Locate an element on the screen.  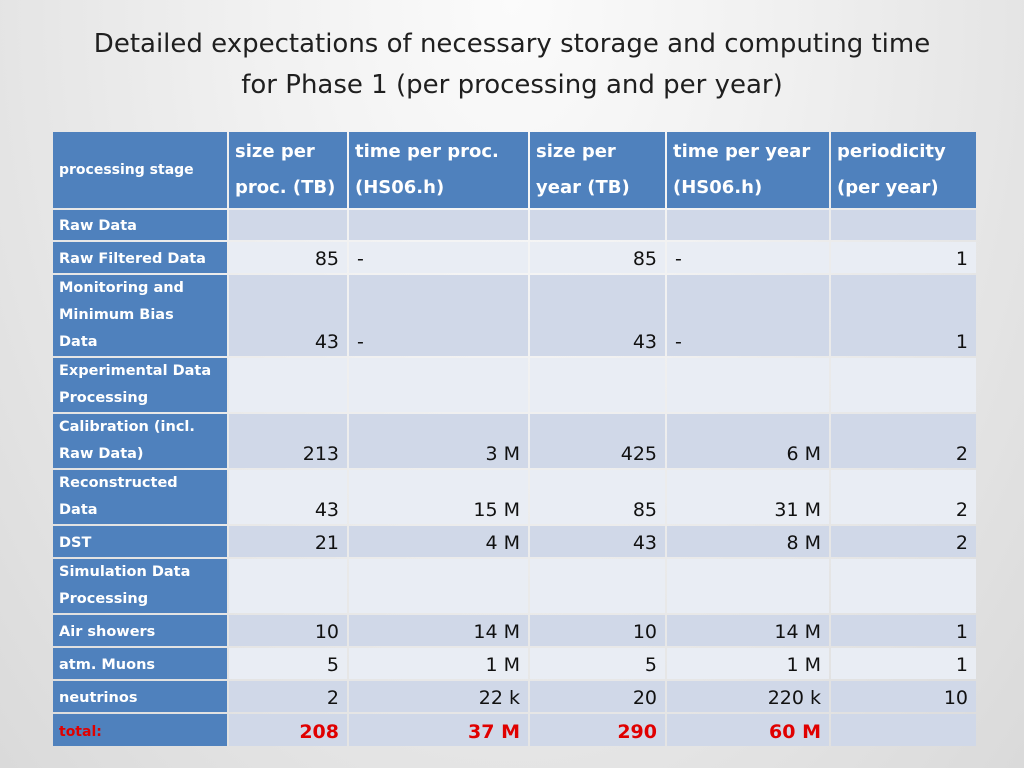
cell-size-per-year: 425 is located at coordinates (597, 441).